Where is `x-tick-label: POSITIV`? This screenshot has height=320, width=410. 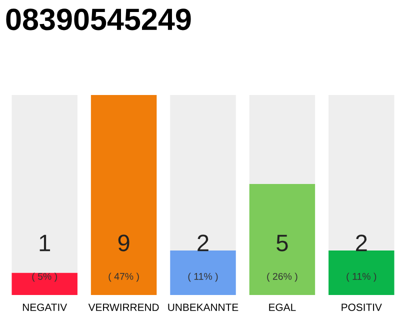
x-tick-label: POSITIV is located at coordinates (362, 307).